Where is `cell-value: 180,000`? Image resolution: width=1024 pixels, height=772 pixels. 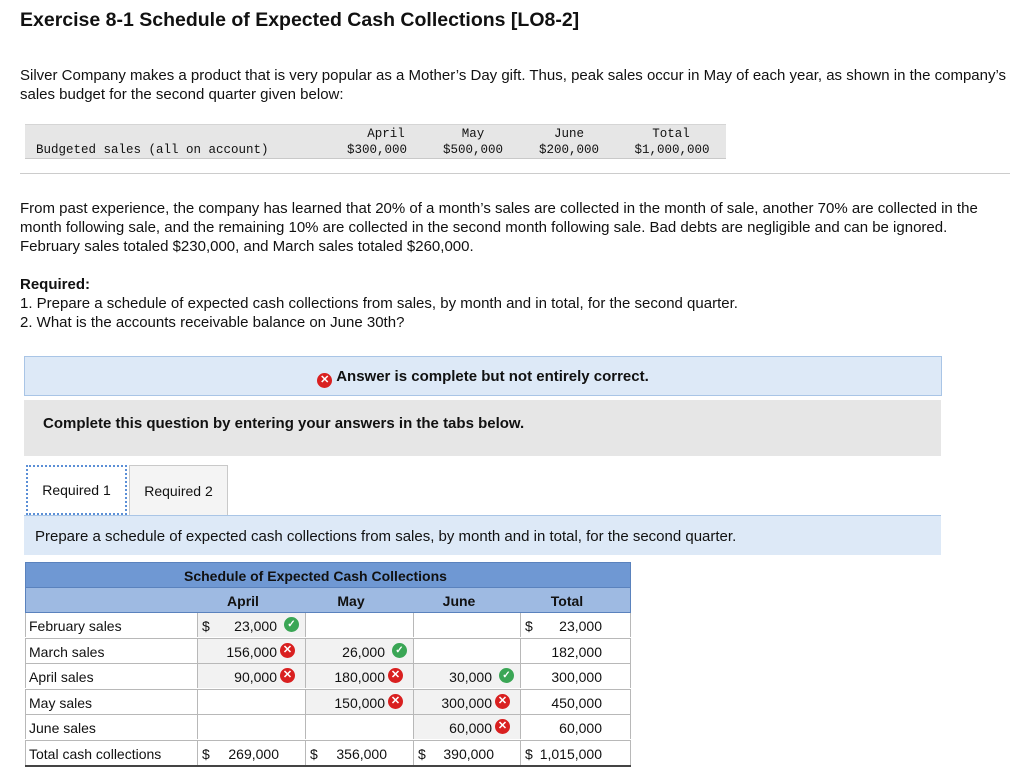 cell-value: 180,000 is located at coordinates (359, 677).